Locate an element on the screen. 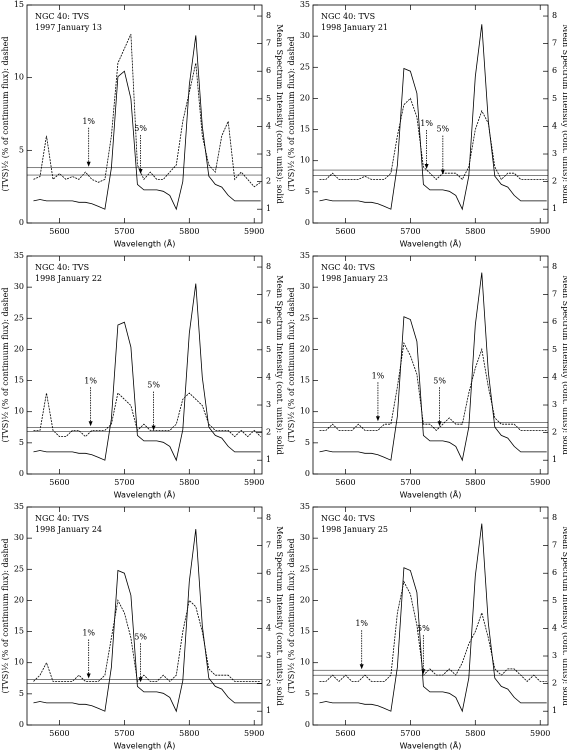 This screenshot has height=751, width=567. chart-subtitle: 1997 January 13 is located at coordinates (68, 27).